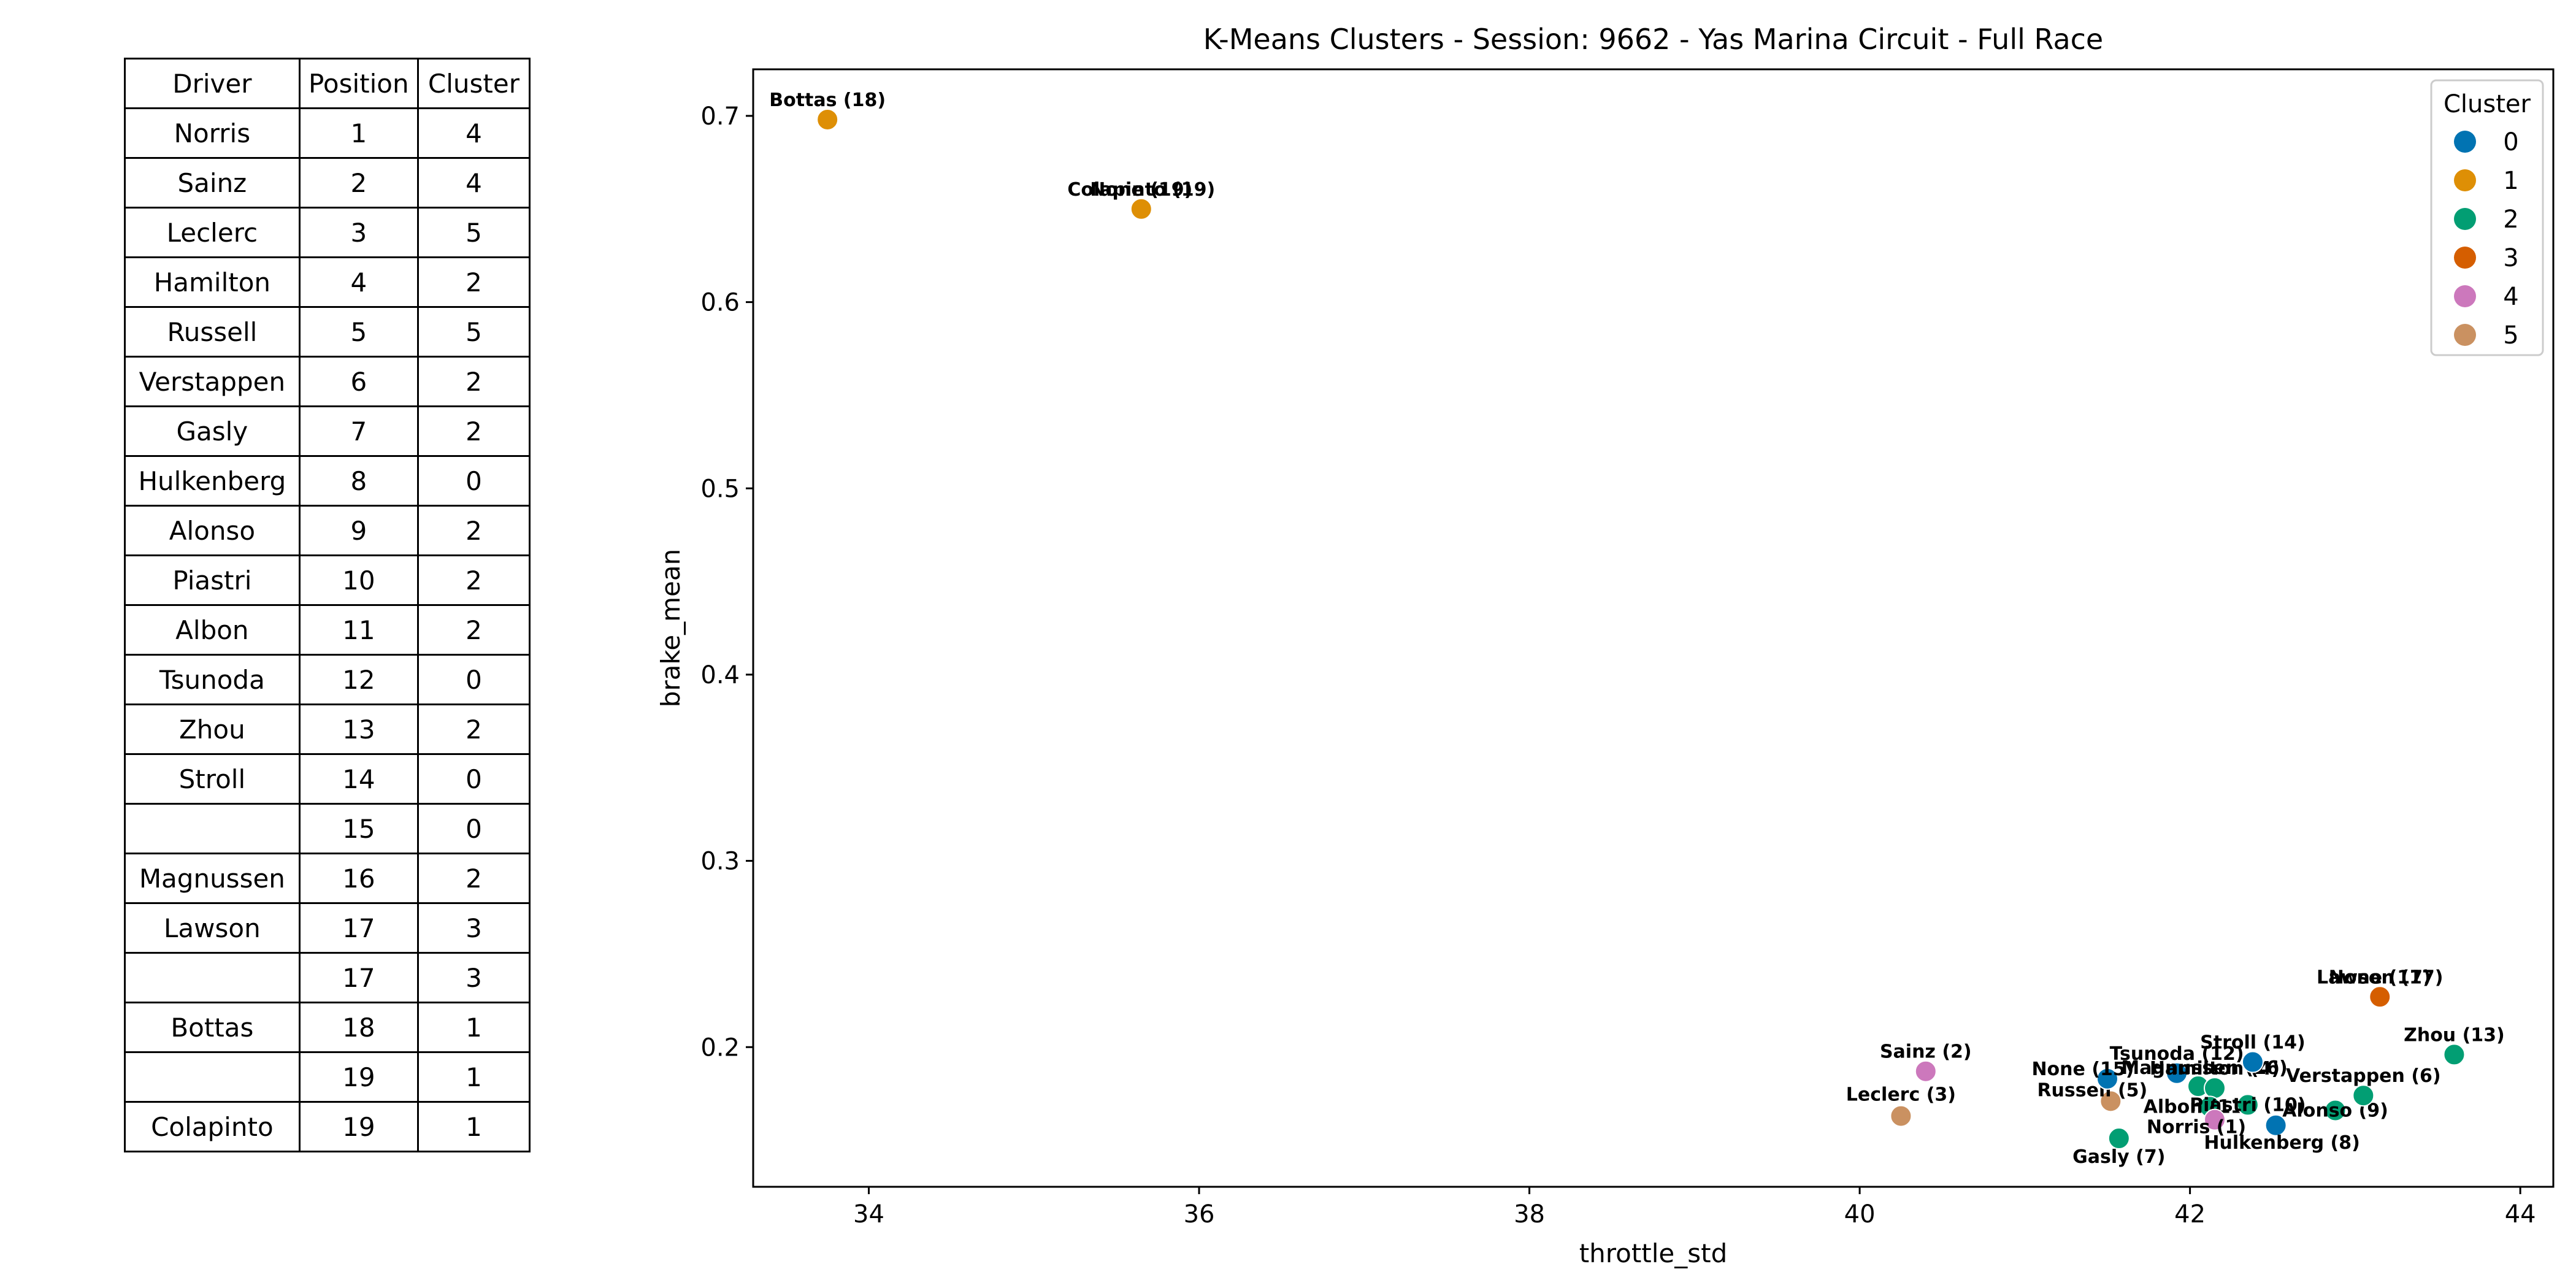 Image resolution: width=2576 pixels, height=1288 pixels. Describe the element at coordinates (327, 232) in the screenshot. I see `table-row: Leclerc 3 5` at that location.